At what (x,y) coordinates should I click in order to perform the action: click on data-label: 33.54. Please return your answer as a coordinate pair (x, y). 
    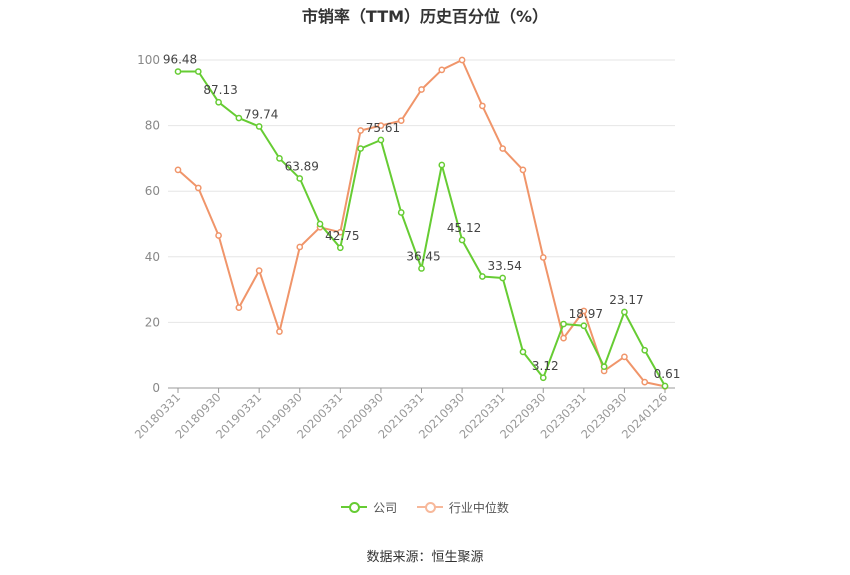
    Looking at the image, I should click on (504, 266).